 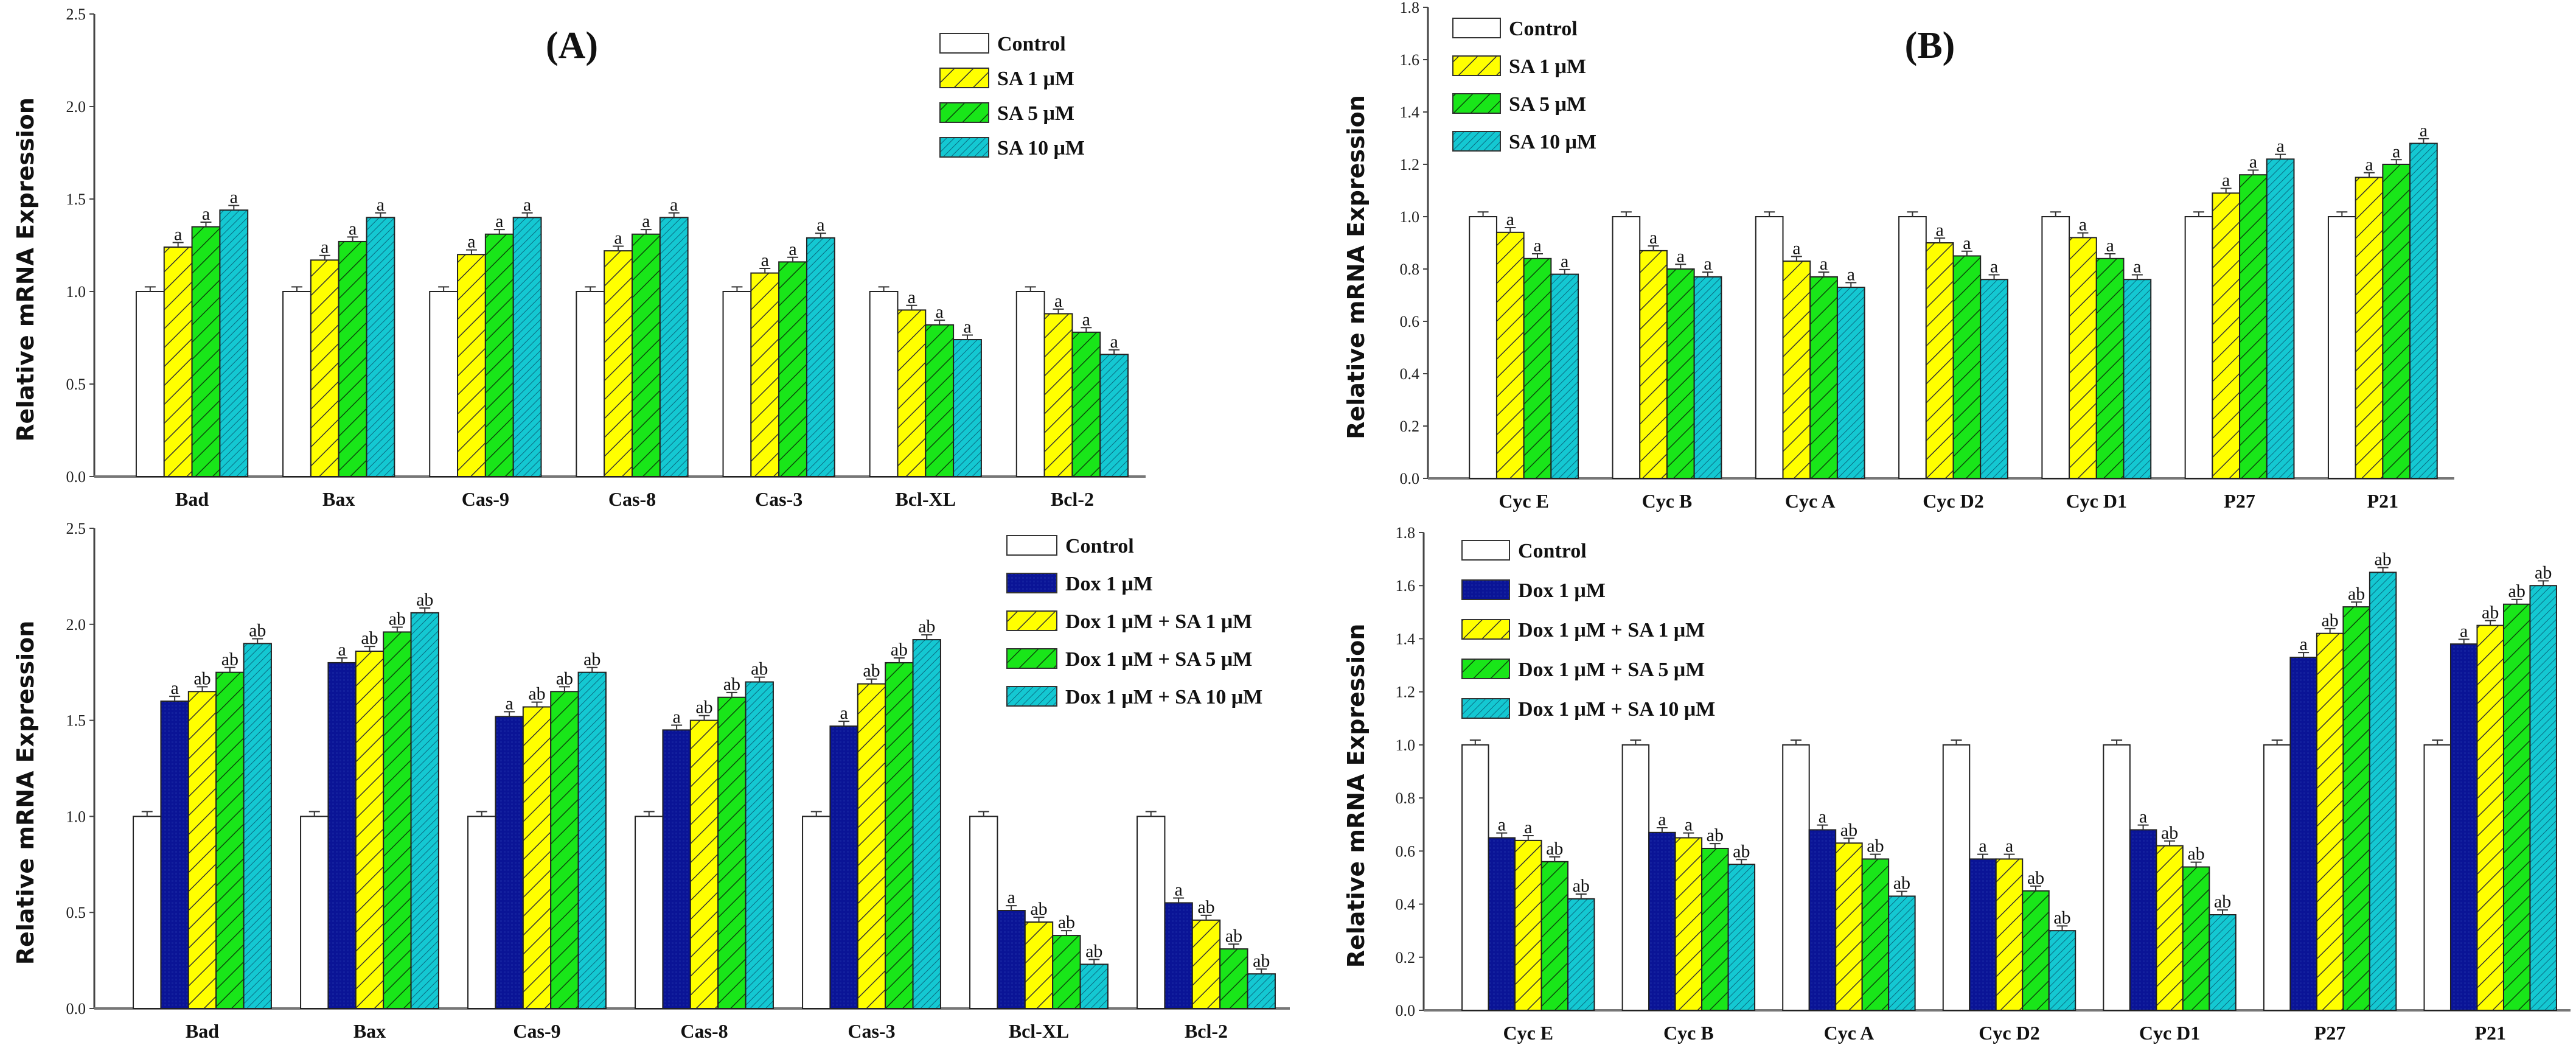 What do you see at coordinates (1410, 374) in the screenshot?
I see `y-tick-label: 0.4` at bounding box center [1410, 374].